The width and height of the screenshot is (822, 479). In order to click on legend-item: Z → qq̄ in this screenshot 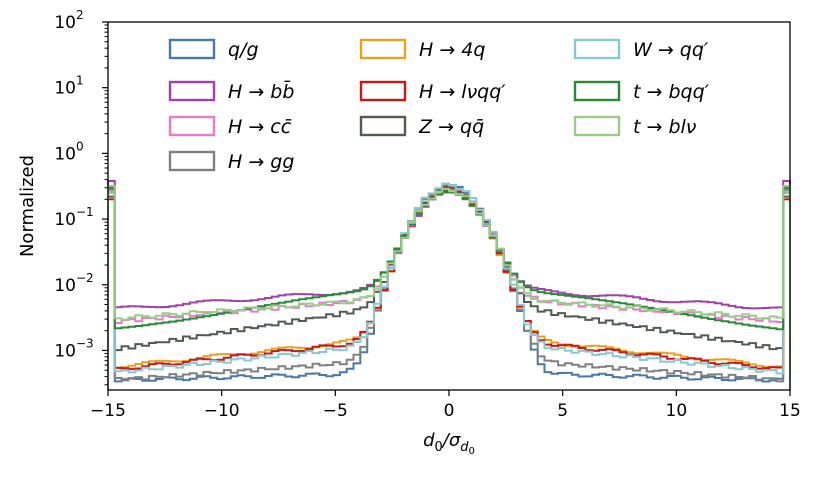, I will do `click(421, 126)`.